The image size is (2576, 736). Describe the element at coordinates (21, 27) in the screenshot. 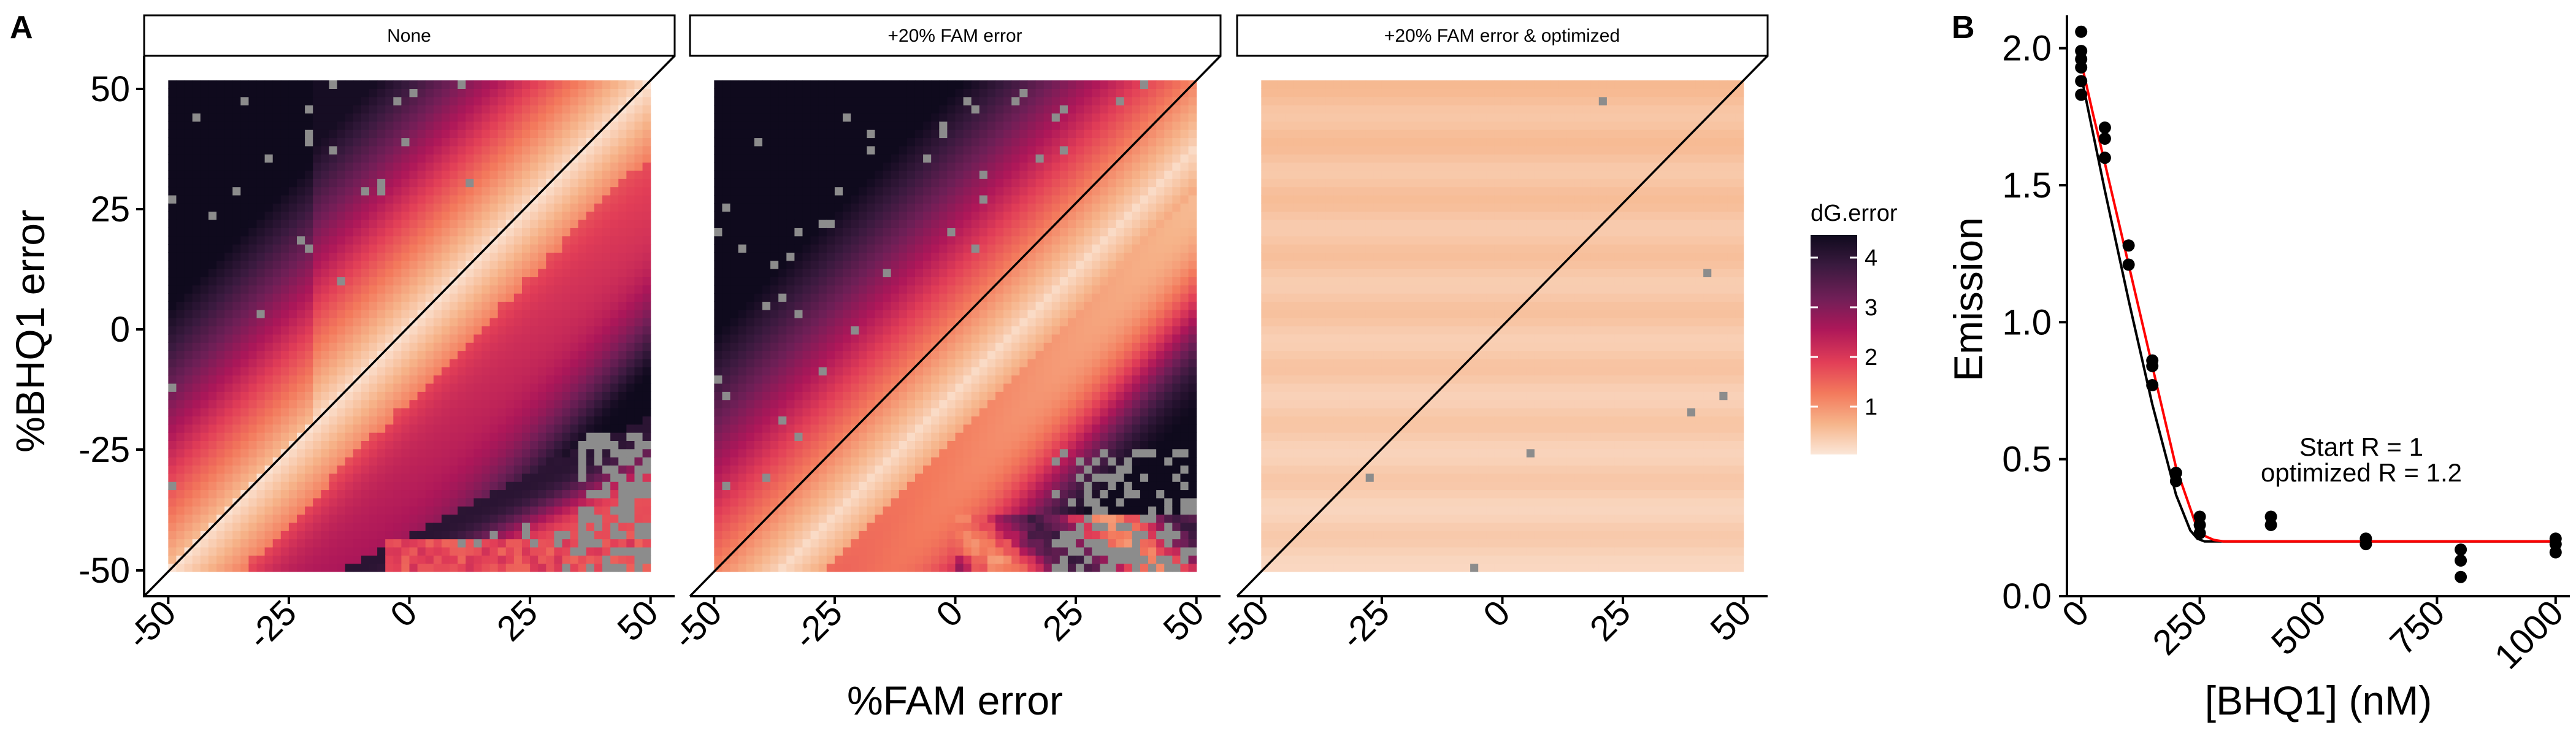

I see `panel-a-letter: A` at that location.